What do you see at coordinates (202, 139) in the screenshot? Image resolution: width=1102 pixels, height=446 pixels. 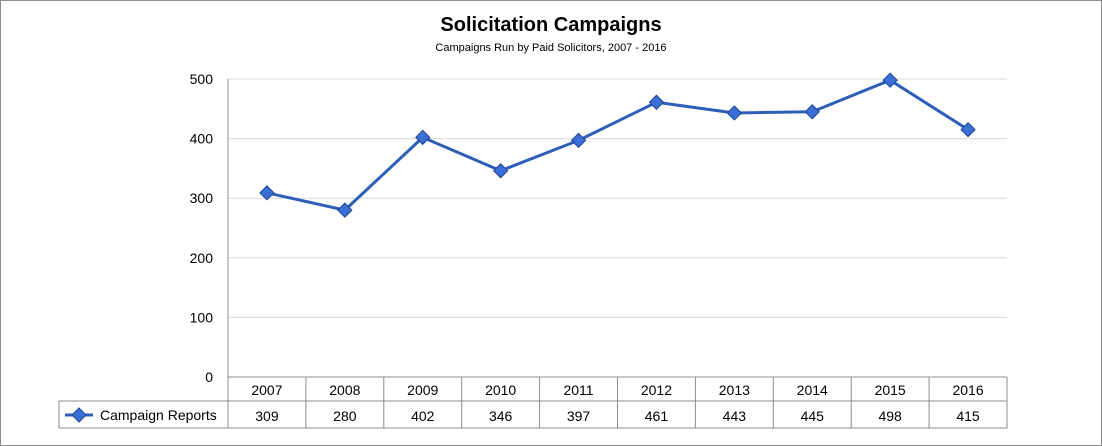 I see `y-tick-label: 400` at bounding box center [202, 139].